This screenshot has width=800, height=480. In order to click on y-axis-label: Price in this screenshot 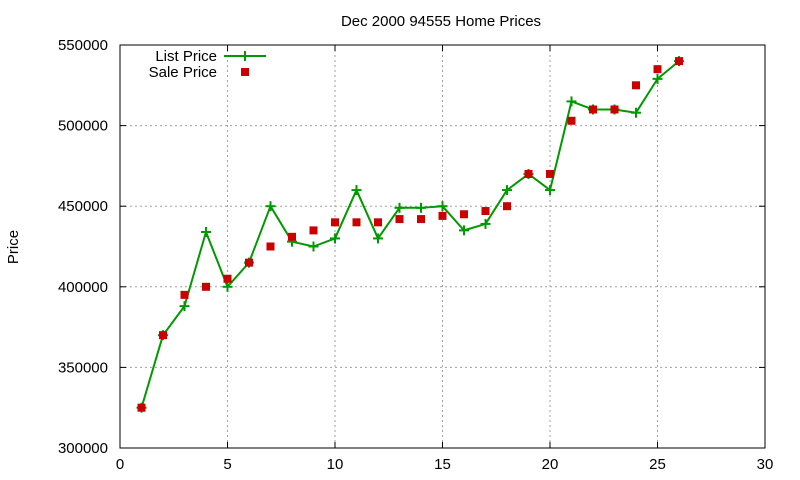, I will do `click(13, 247)`.